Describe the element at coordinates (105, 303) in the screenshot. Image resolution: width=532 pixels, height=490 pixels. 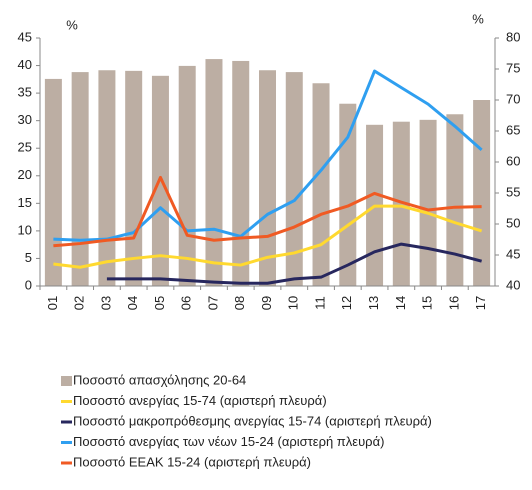
I see `x-tick-label: 03` at that location.